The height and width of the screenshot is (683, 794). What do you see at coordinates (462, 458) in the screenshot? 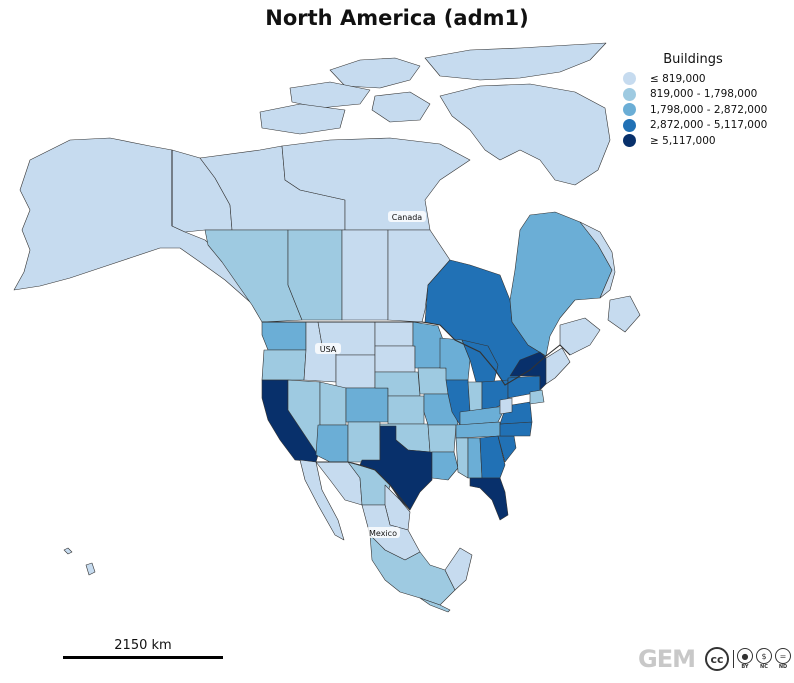
I see `region-mississippi` at bounding box center [462, 458].